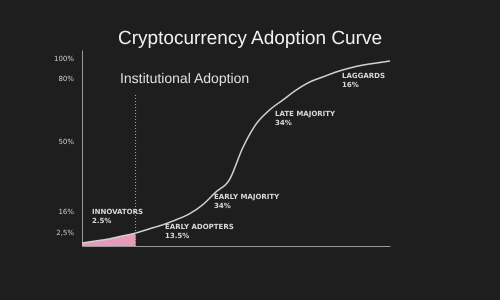  I want to click on annotation: Institutional Adoption, so click(185, 78).